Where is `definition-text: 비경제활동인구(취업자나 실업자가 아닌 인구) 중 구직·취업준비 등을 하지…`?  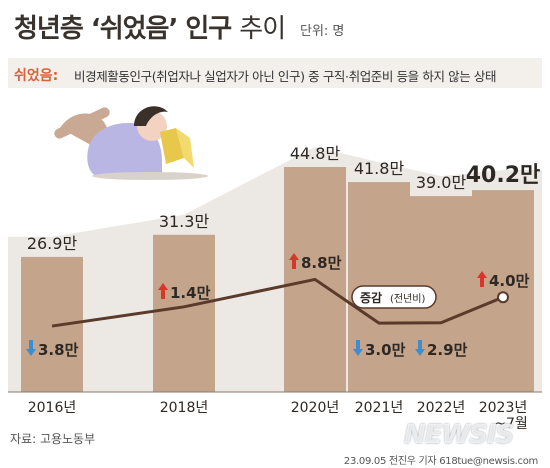 definition-text: 비경제활동인구(취업자나 실업자가 아닌 인구) 중 구직·취업준비 등을 하지… is located at coordinates (285, 76).